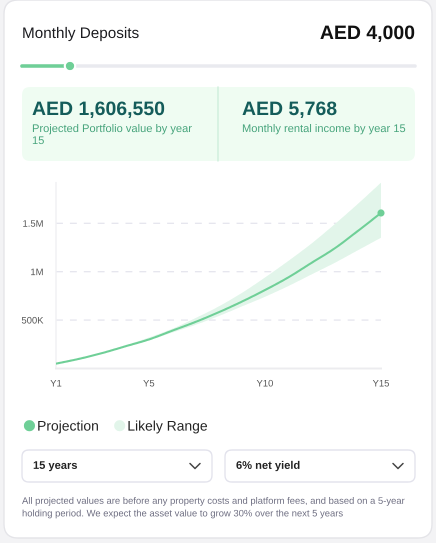  What do you see at coordinates (68, 427) in the screenshot?
I see `legend-label: Projection` at bounding box center [68, 427].